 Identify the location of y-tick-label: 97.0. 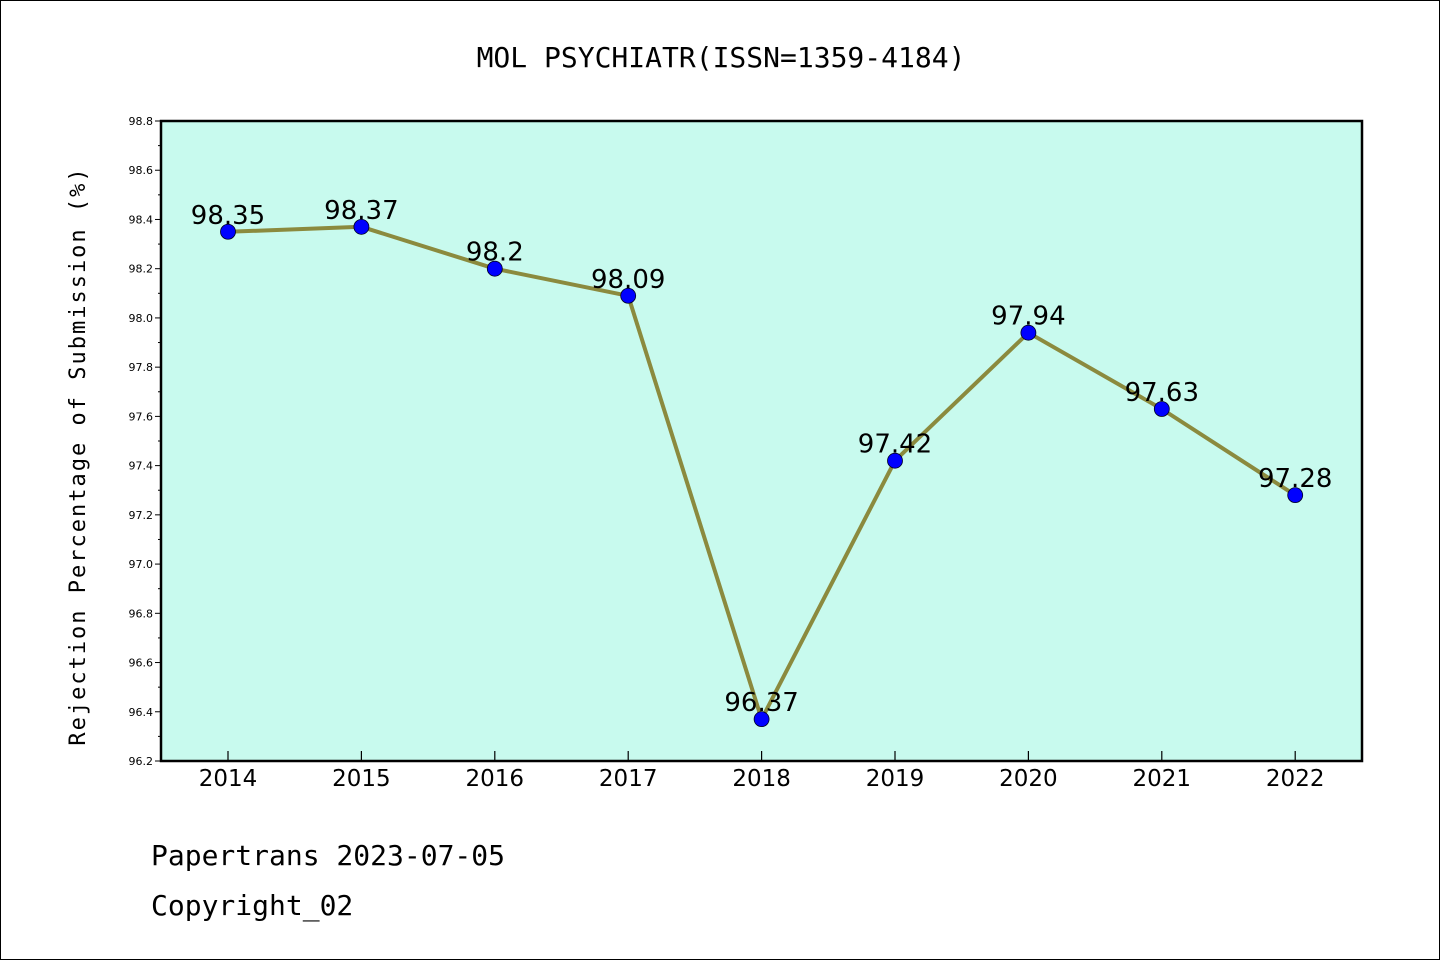
(141, 564).